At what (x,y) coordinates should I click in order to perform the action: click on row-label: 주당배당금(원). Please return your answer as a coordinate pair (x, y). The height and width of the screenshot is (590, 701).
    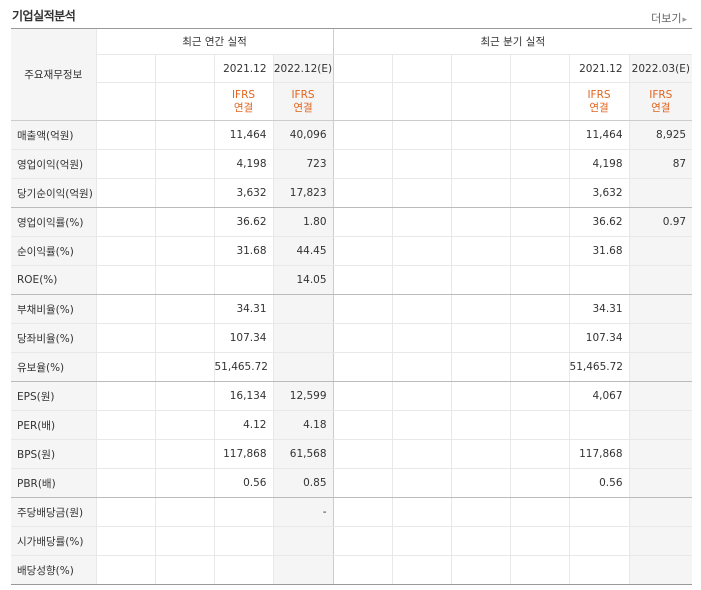
    Looking at the image, I should click on (53, 512).